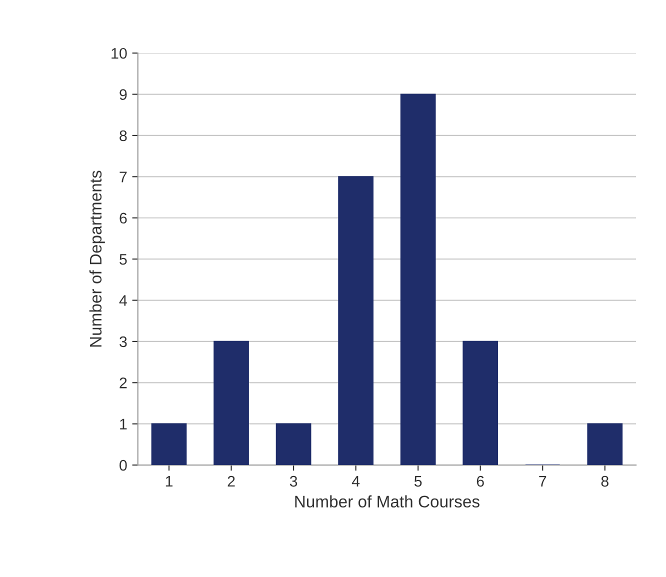 The width and height of the screenshot is (666, 577). I want to click on x-tick-label: 8, so click(604, 481).